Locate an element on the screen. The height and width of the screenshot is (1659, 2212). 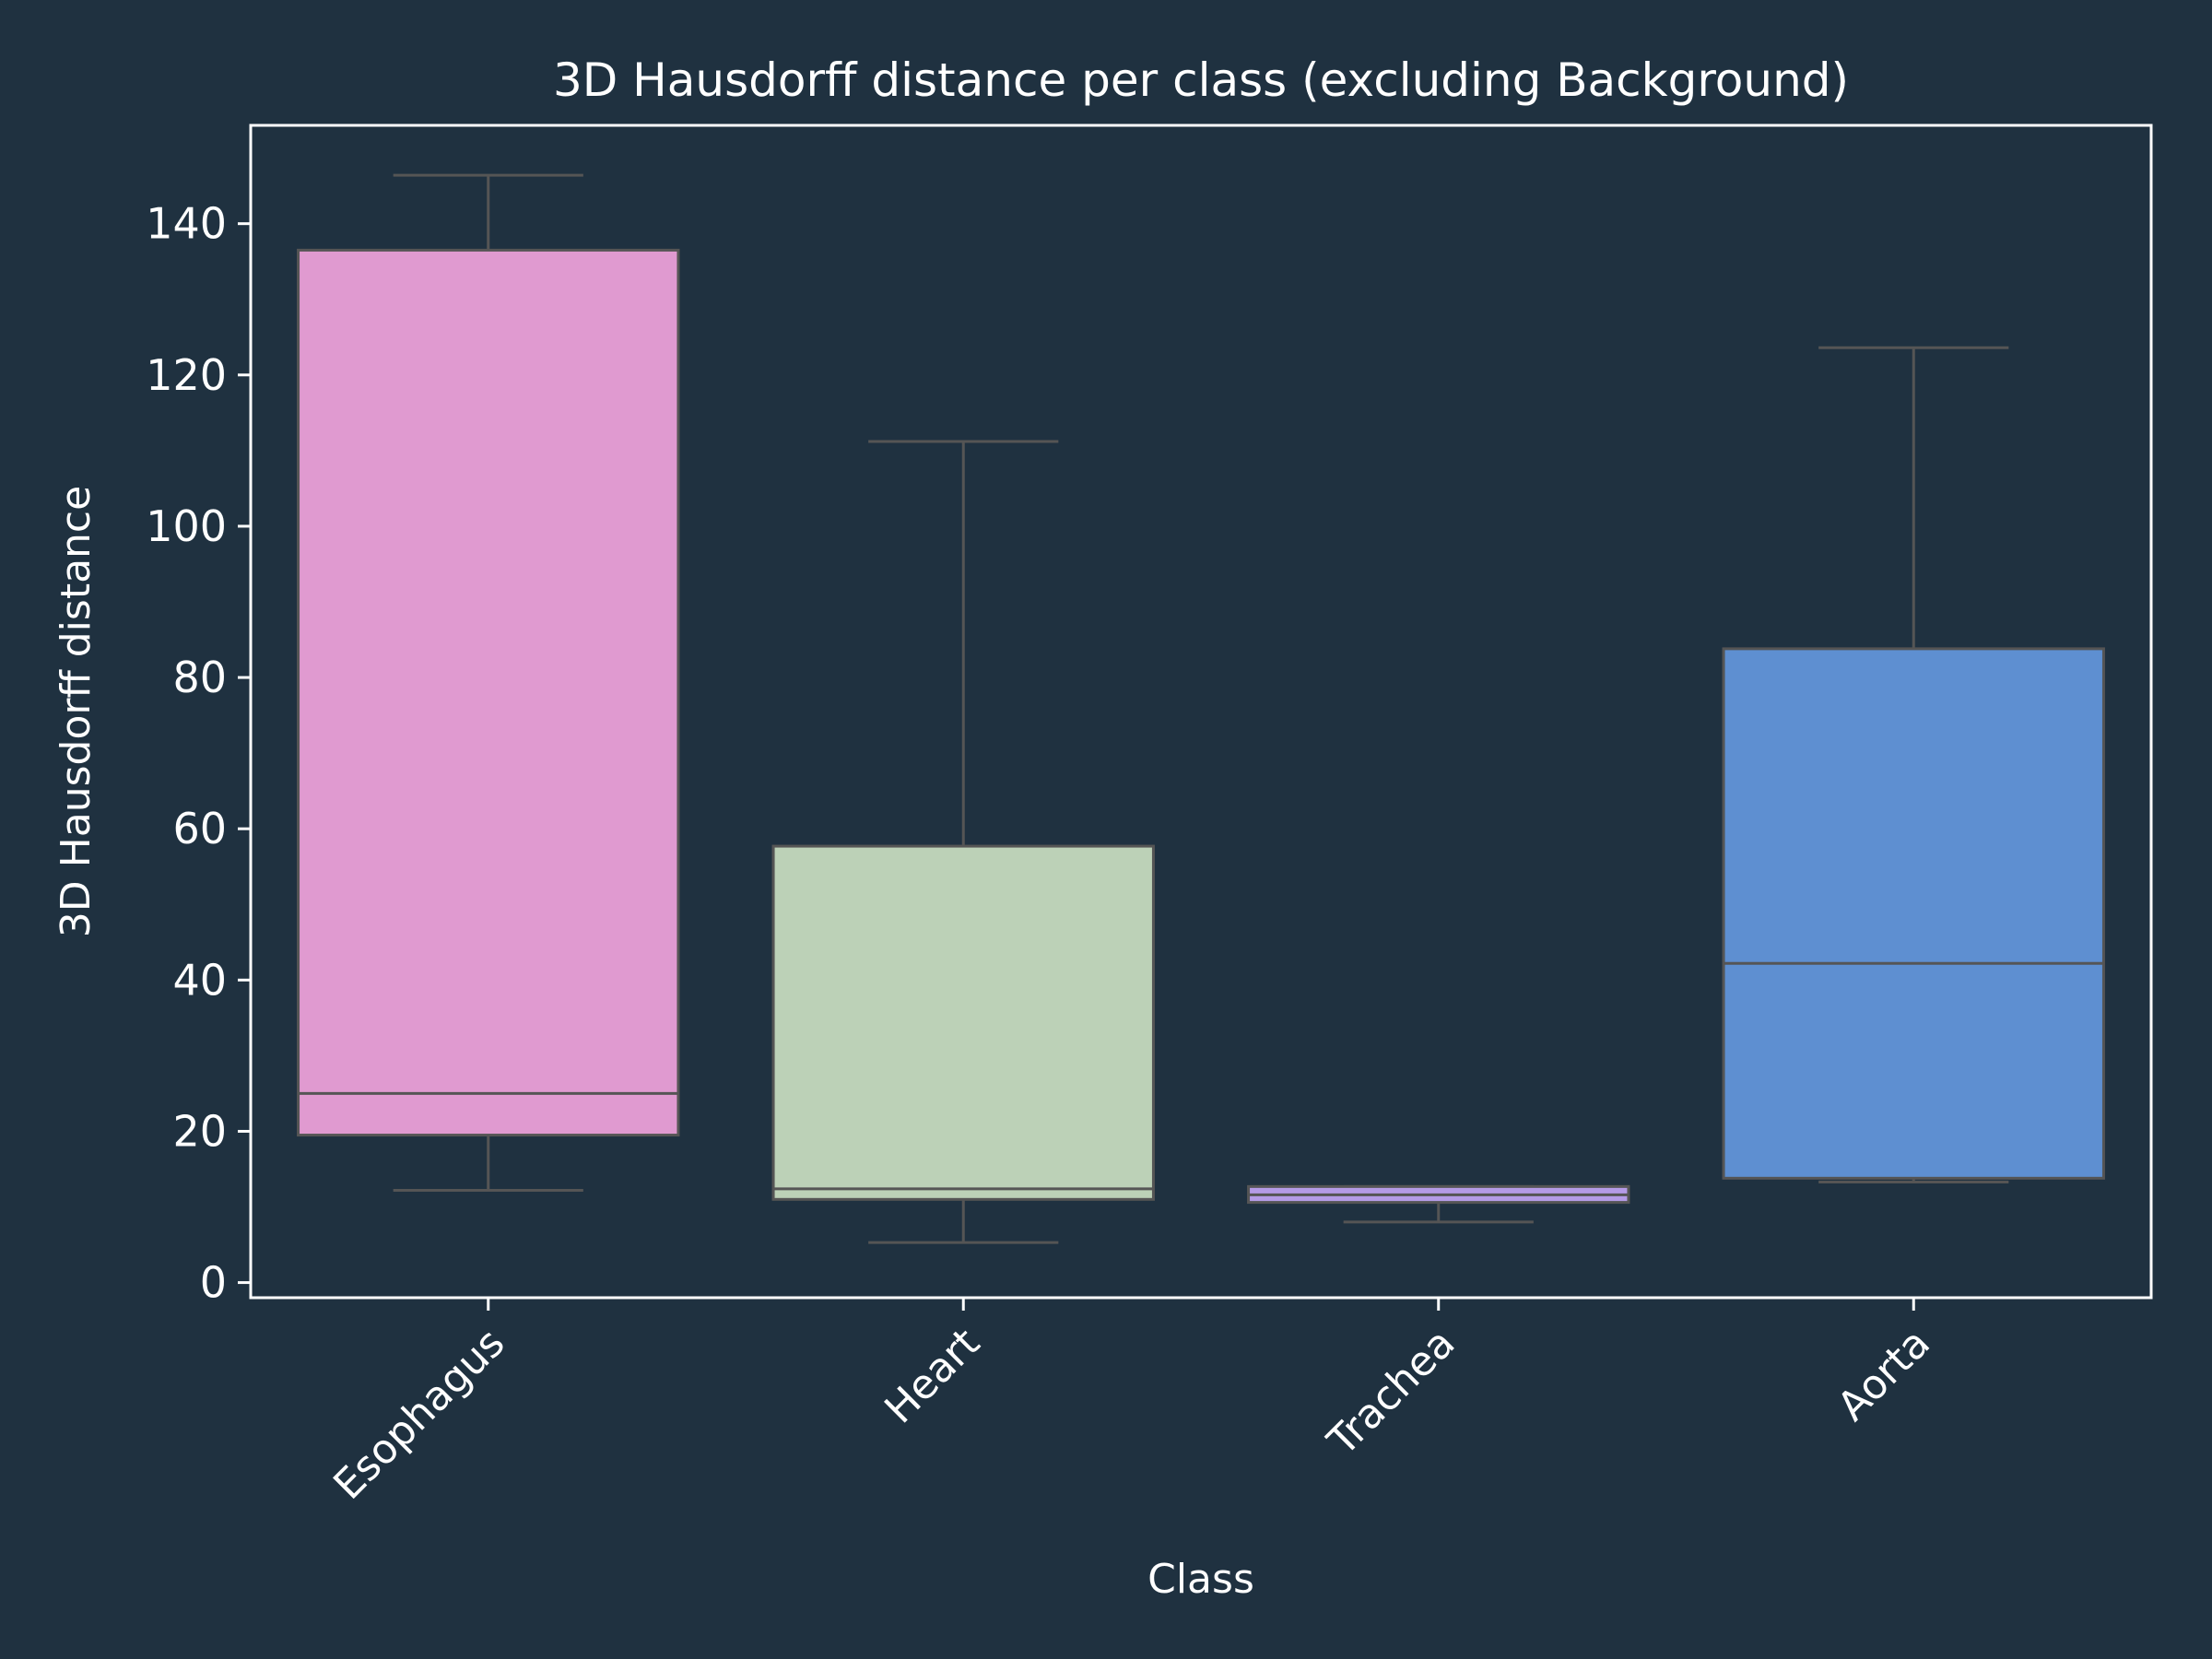
box-aorta is located at coordinates (1913, 764).